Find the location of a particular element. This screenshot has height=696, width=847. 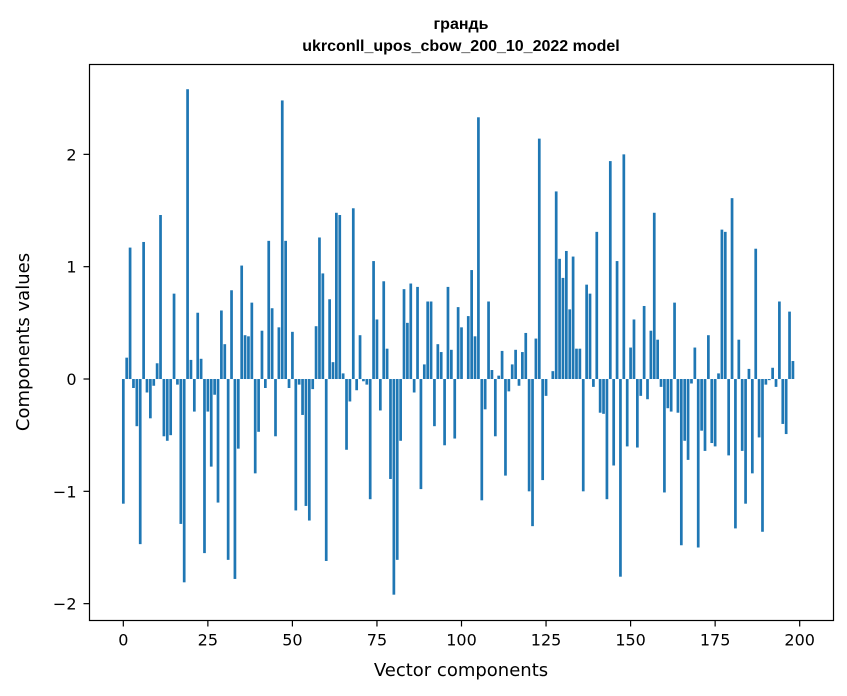

x-axis-label: Vector components is located at coordinates (461, 670).